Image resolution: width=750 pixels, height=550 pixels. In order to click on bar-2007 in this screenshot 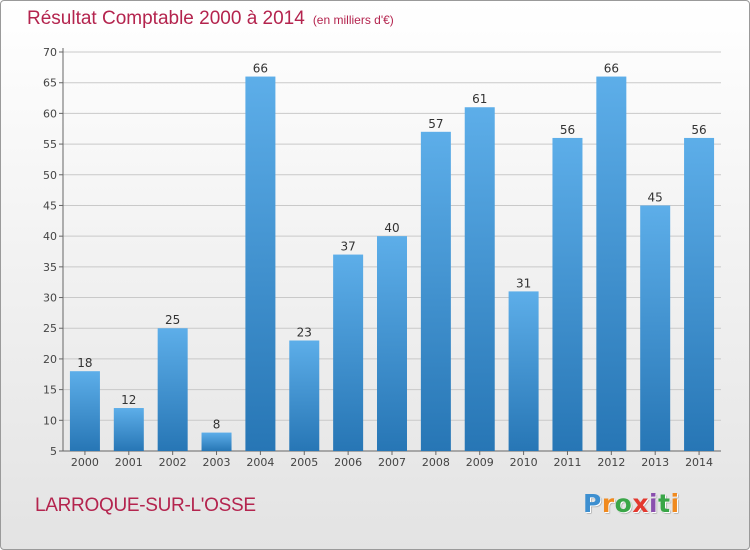, I will do `click(392, 343)`.